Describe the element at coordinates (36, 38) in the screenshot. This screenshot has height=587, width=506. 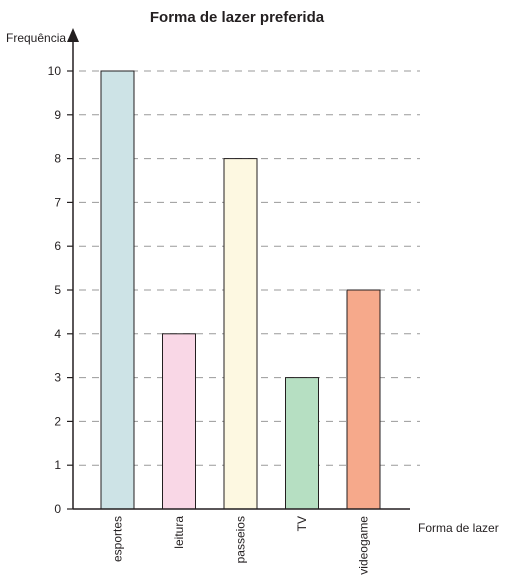
I see `y-axis-label: Frequência` at that location.